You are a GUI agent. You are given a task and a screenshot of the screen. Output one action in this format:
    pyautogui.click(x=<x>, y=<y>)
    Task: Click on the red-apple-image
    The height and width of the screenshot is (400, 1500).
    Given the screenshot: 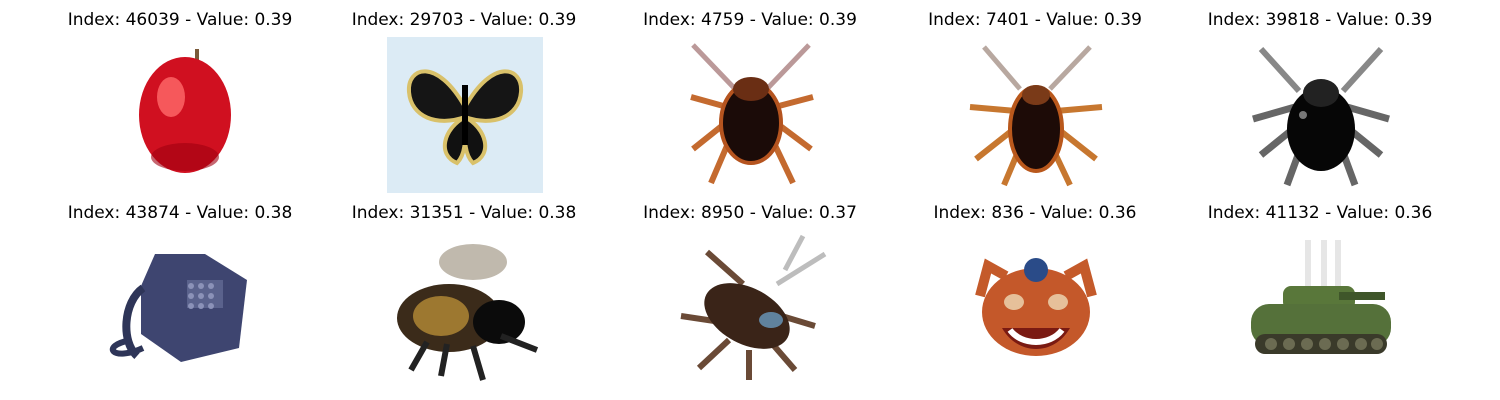 What is the action you would take?
    pyautogui.click(x=181, y=115)
    